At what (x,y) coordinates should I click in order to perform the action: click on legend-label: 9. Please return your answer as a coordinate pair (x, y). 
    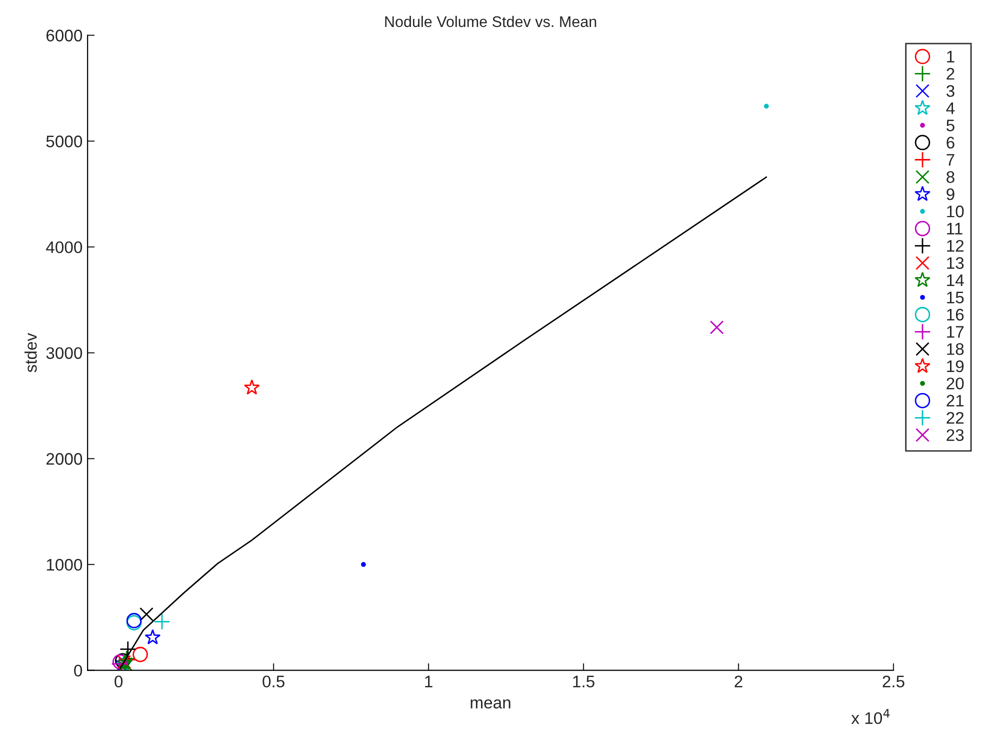
    Looking at the image, I should click on (950, 194).